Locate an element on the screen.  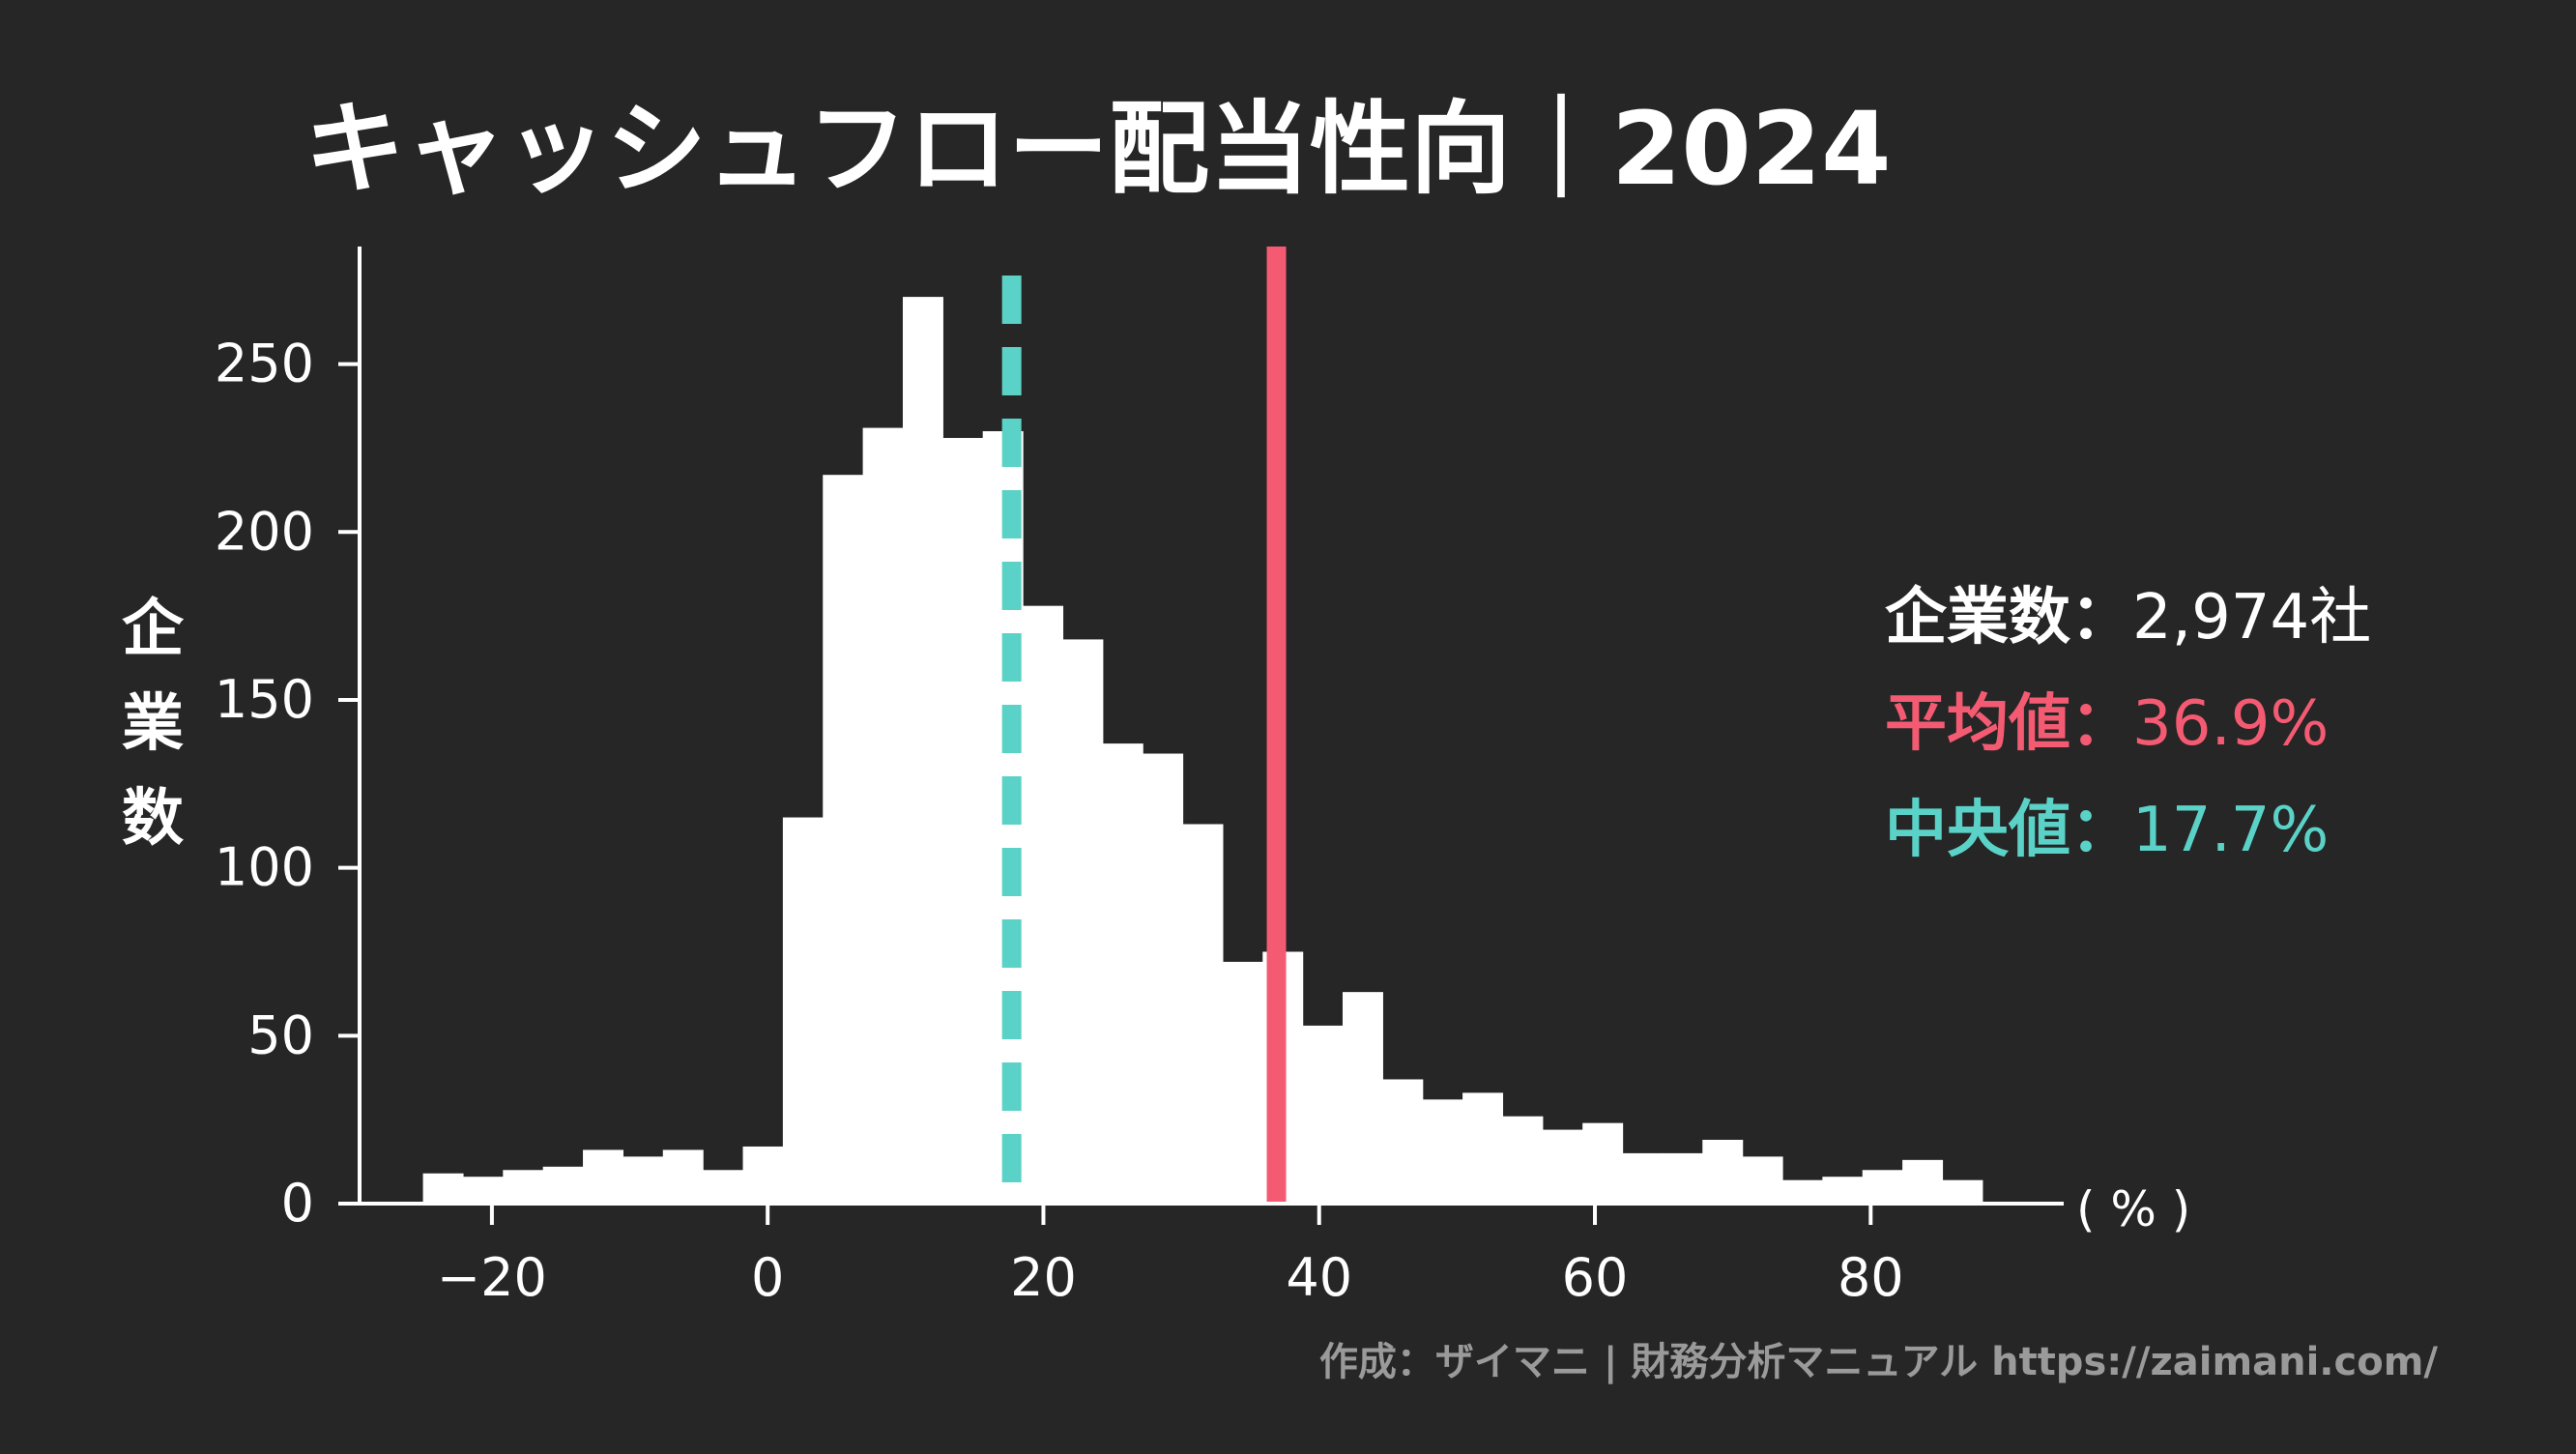
x-tick-label: 60 is located at coordinates (1596, 1277).